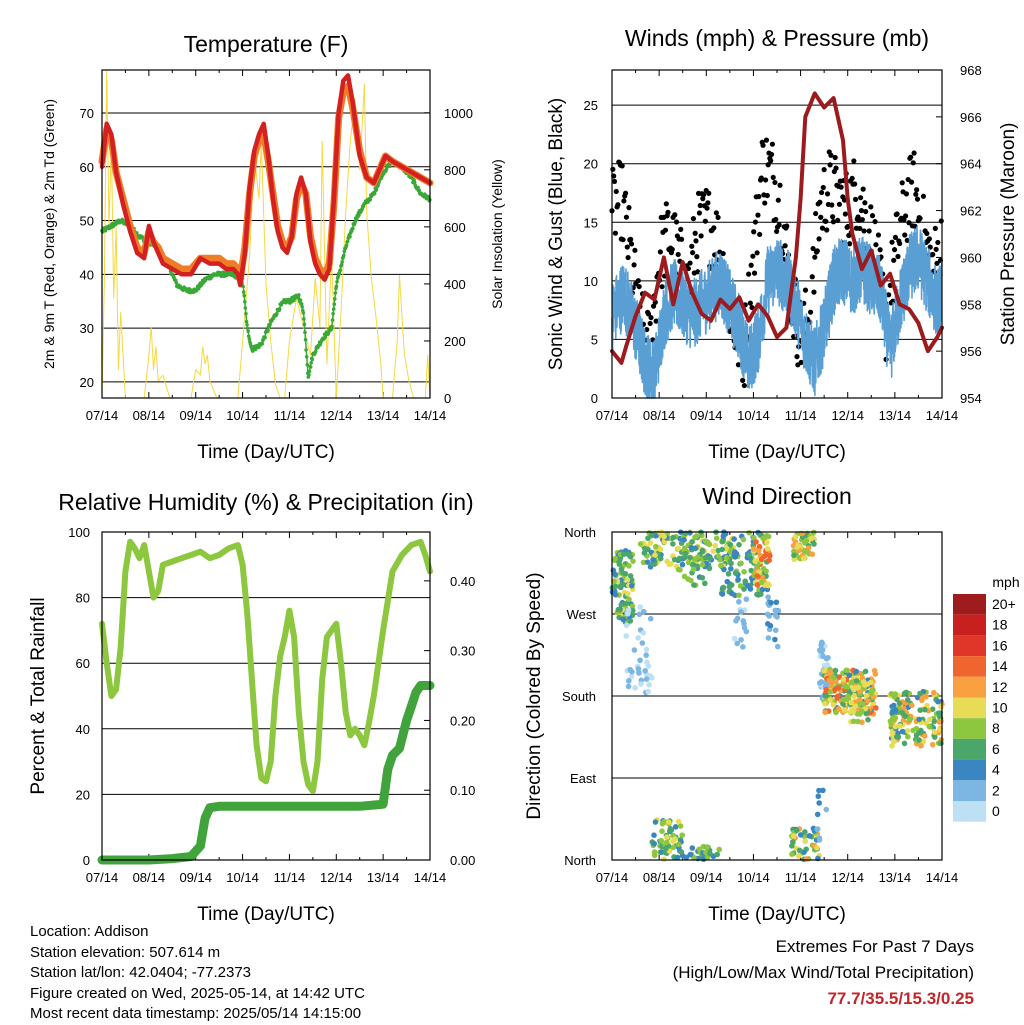 The height and width of the screenshot is (1025, 1024). I want to click on speed-legend-swatch, so click(969, 811).